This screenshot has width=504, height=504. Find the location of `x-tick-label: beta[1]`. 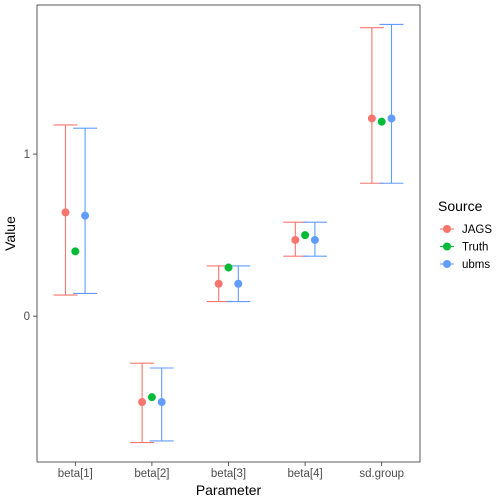

x-tick-label: beta[1] is located at coordinates (75, 474).